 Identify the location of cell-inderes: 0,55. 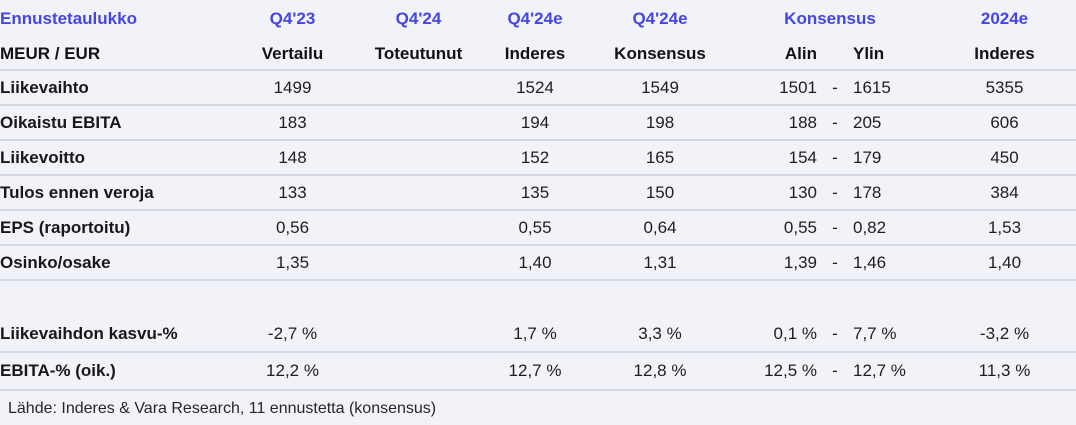
(535, 227).